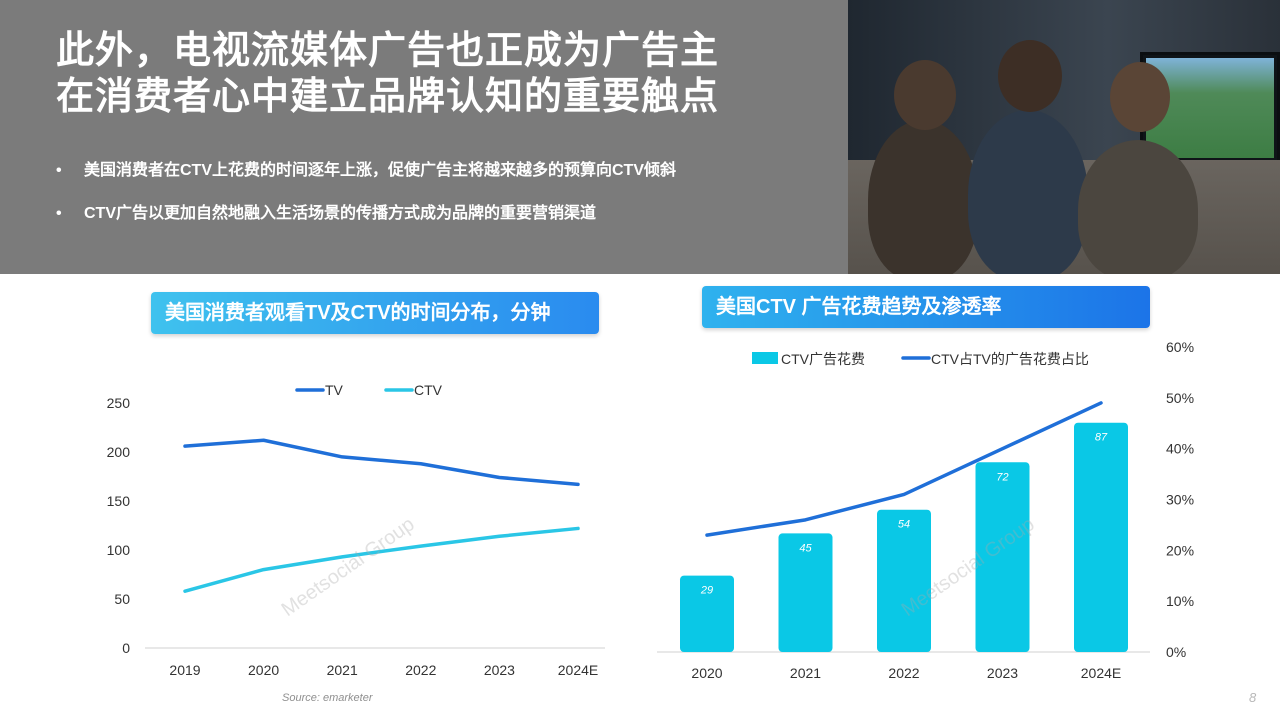 The height and width of the screenshot is (720, 1280). Describe the element at coordinates (388, 51) in the screenshot. I see `title-line-1: 此外，电视流媒体广告也正成为广告主` at that location.